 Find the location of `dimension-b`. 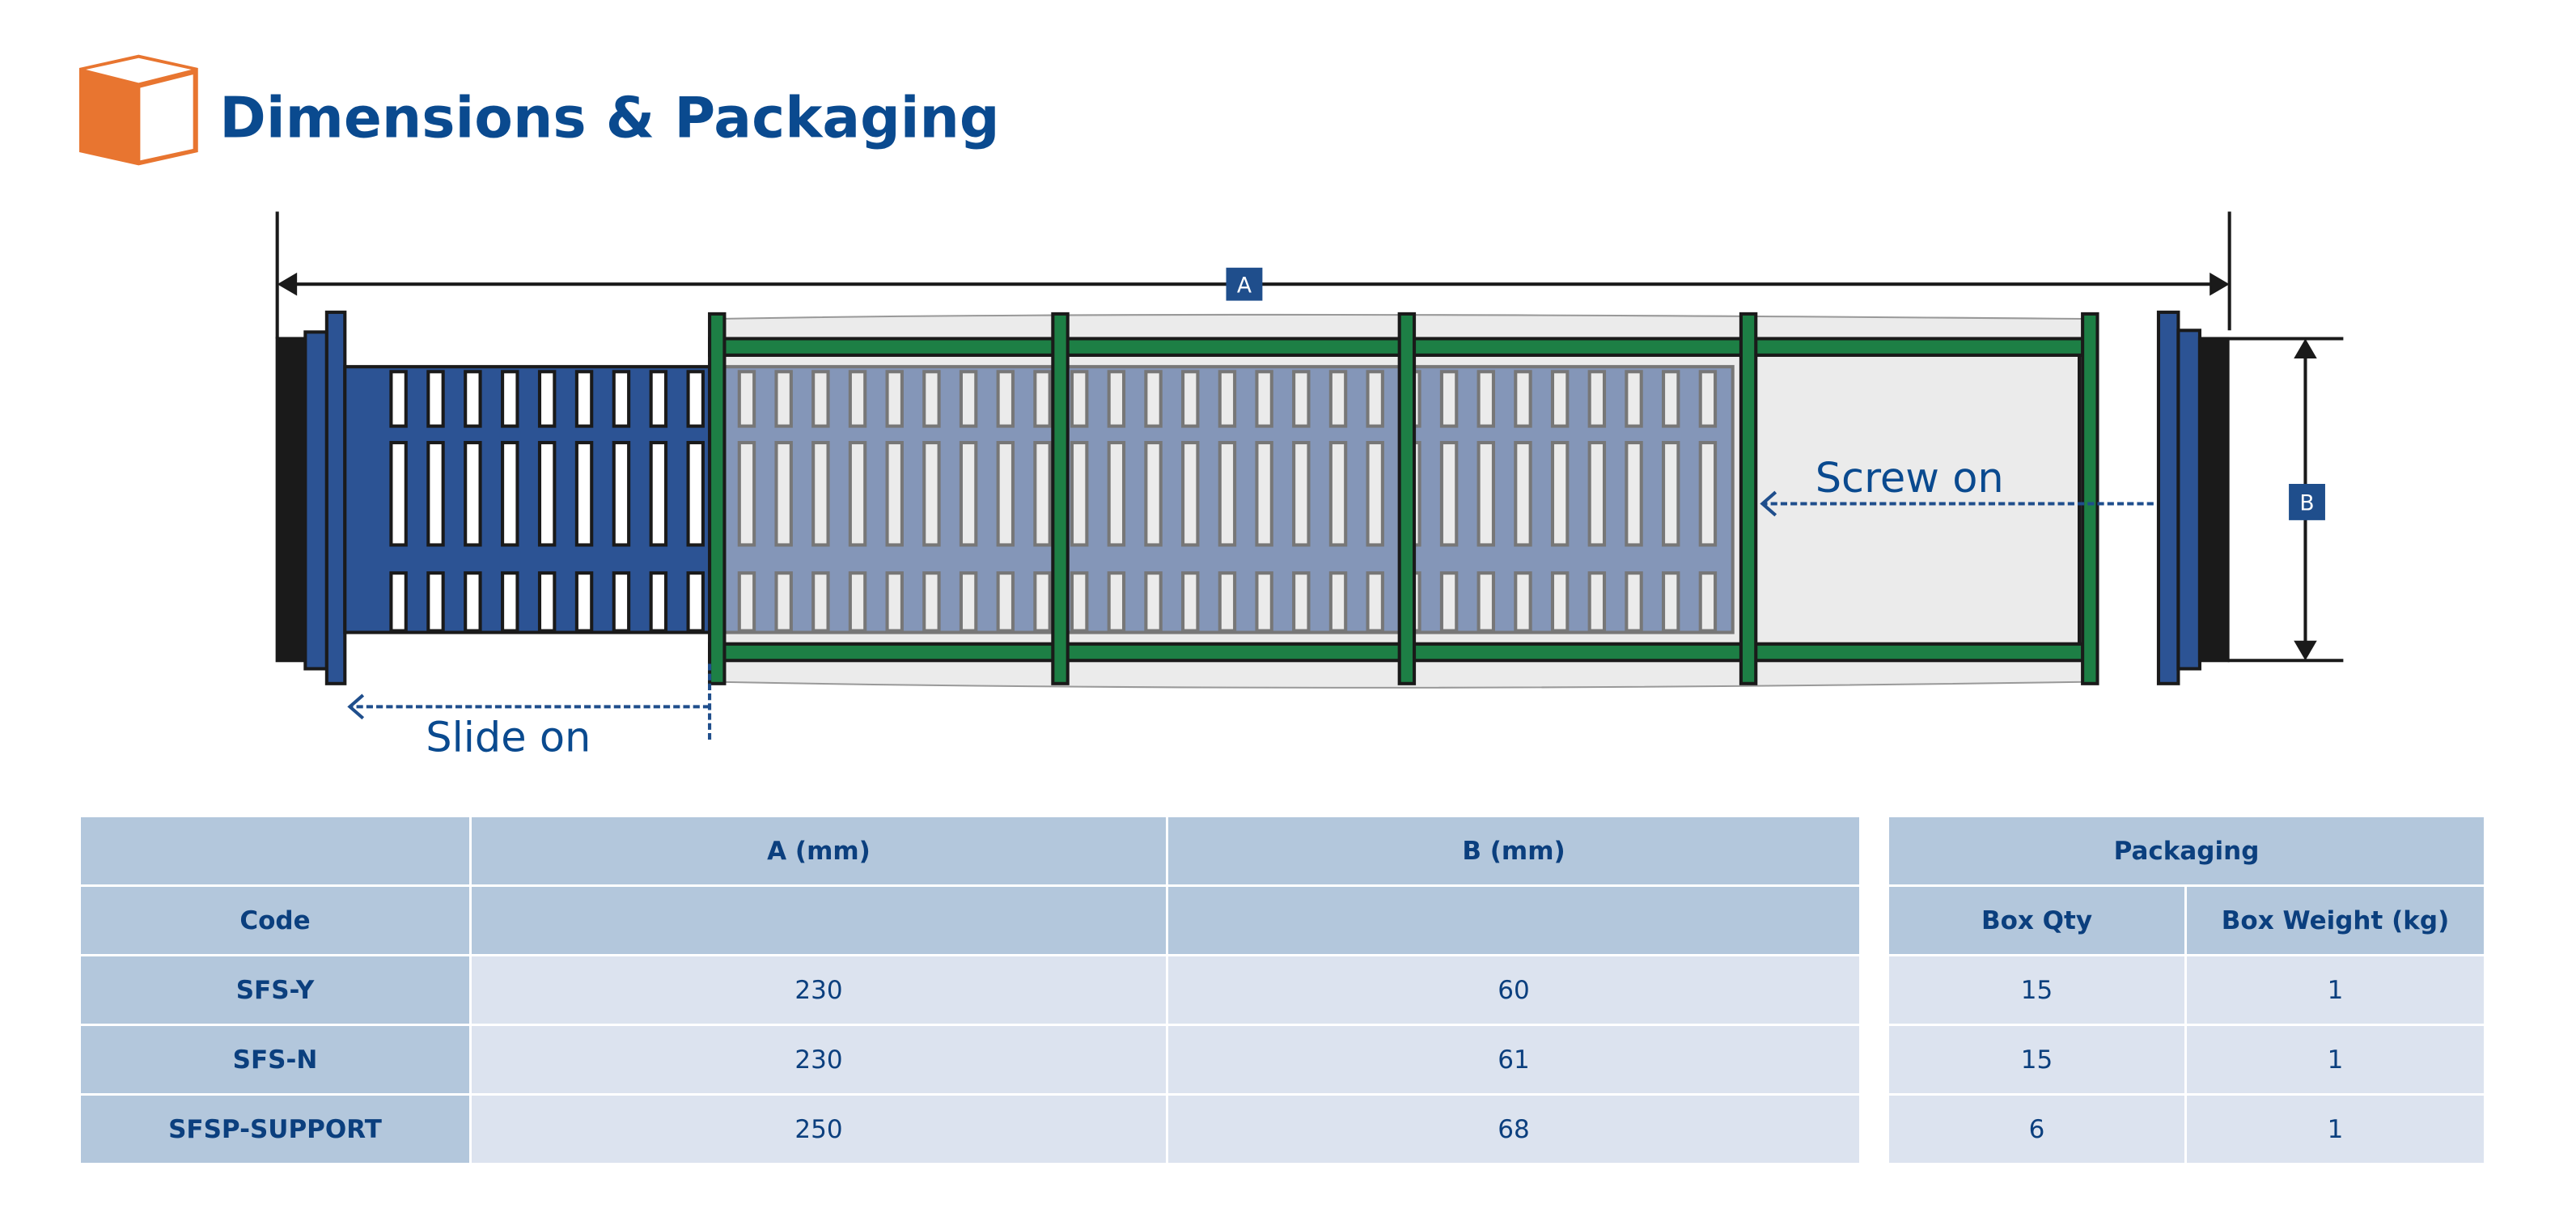

dimension-b is located at coordinates (2285, 500).